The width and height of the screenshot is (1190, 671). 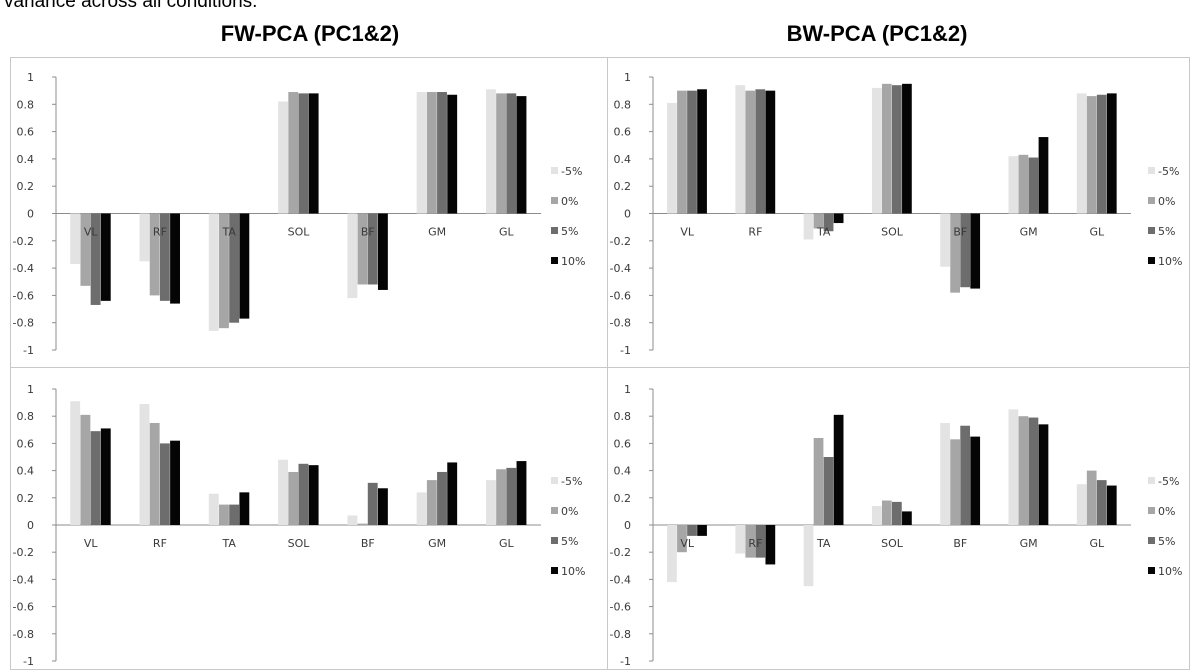 I want to click on legend-swatch--5pct, so click(x=1151, y=480).